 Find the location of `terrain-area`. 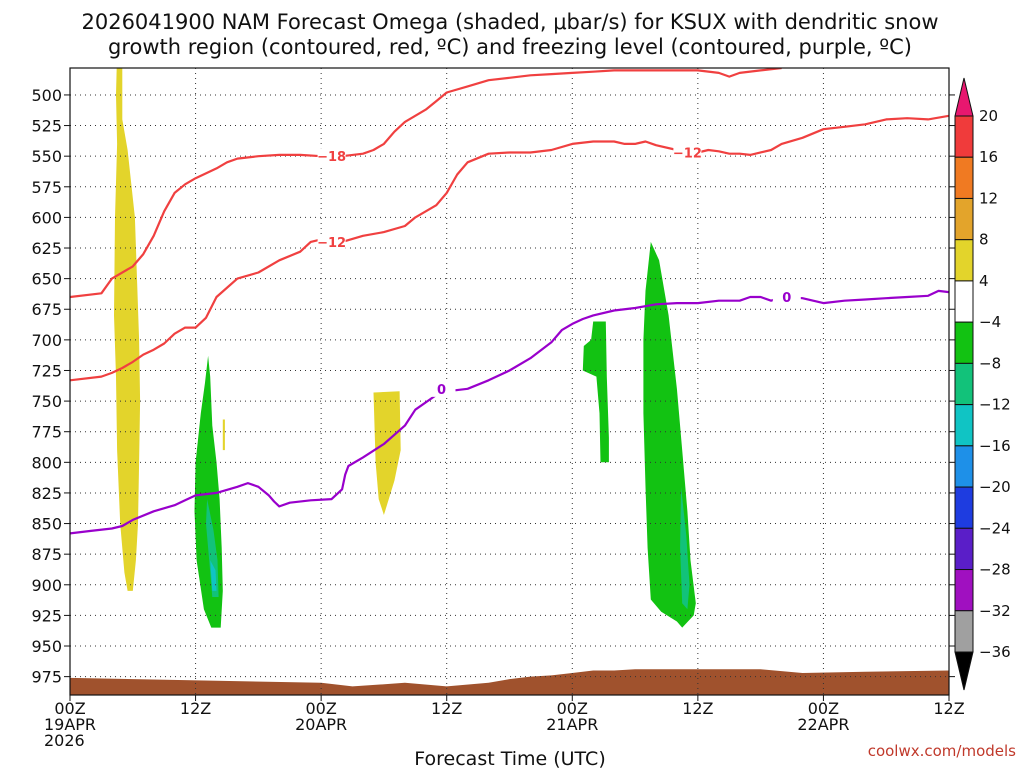

terrain-area is located at coordinates (509, 682).